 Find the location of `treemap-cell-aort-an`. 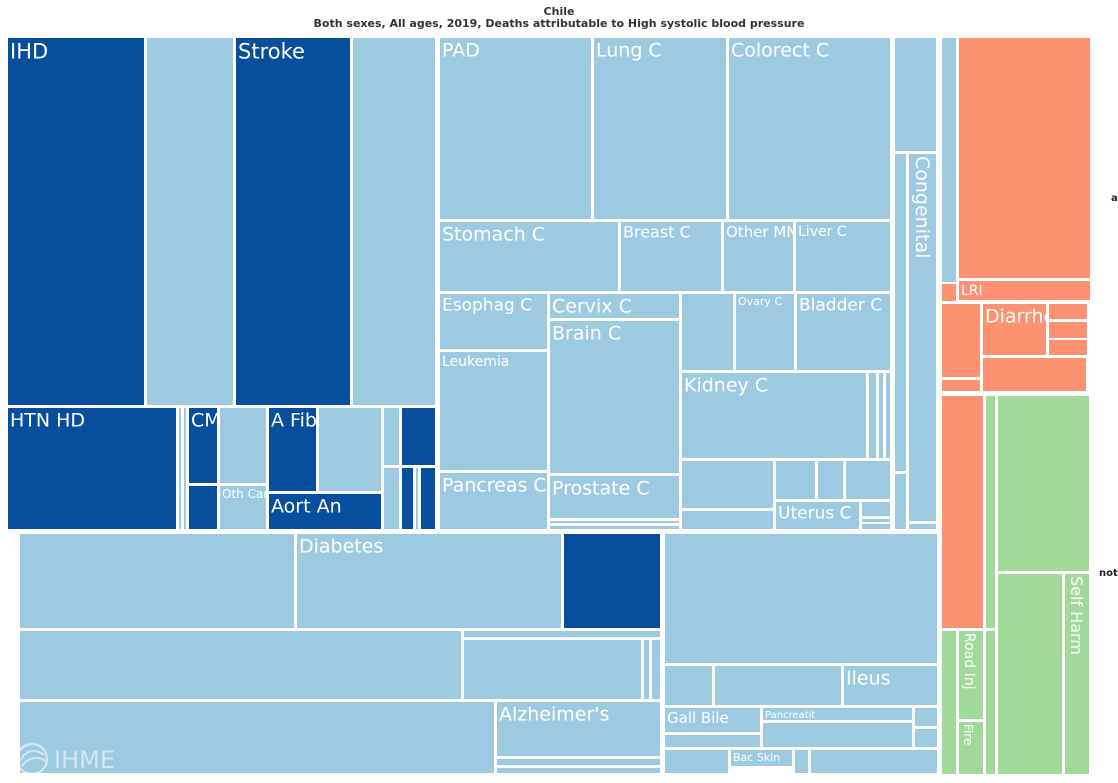

treemap-cell-aort-an is located at coordinates (325, 511).